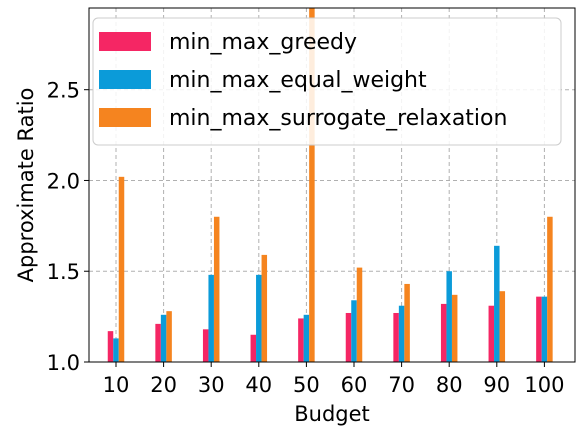 This screenshot has width=586, height=436. I want to click on x-tick-label: 60, so click(354, 385).